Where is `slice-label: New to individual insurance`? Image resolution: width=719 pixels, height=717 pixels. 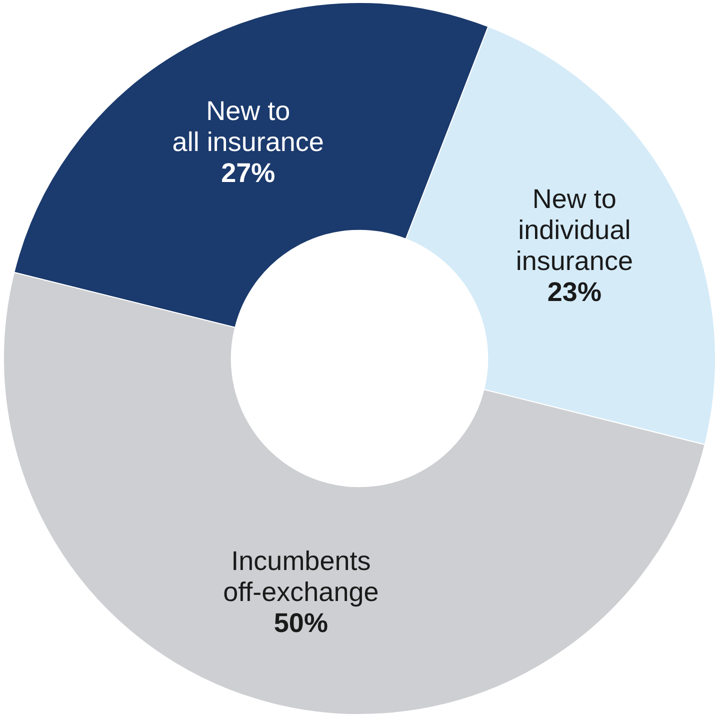
slice-label: New to individual insurance is located at coordinates (574, 230).